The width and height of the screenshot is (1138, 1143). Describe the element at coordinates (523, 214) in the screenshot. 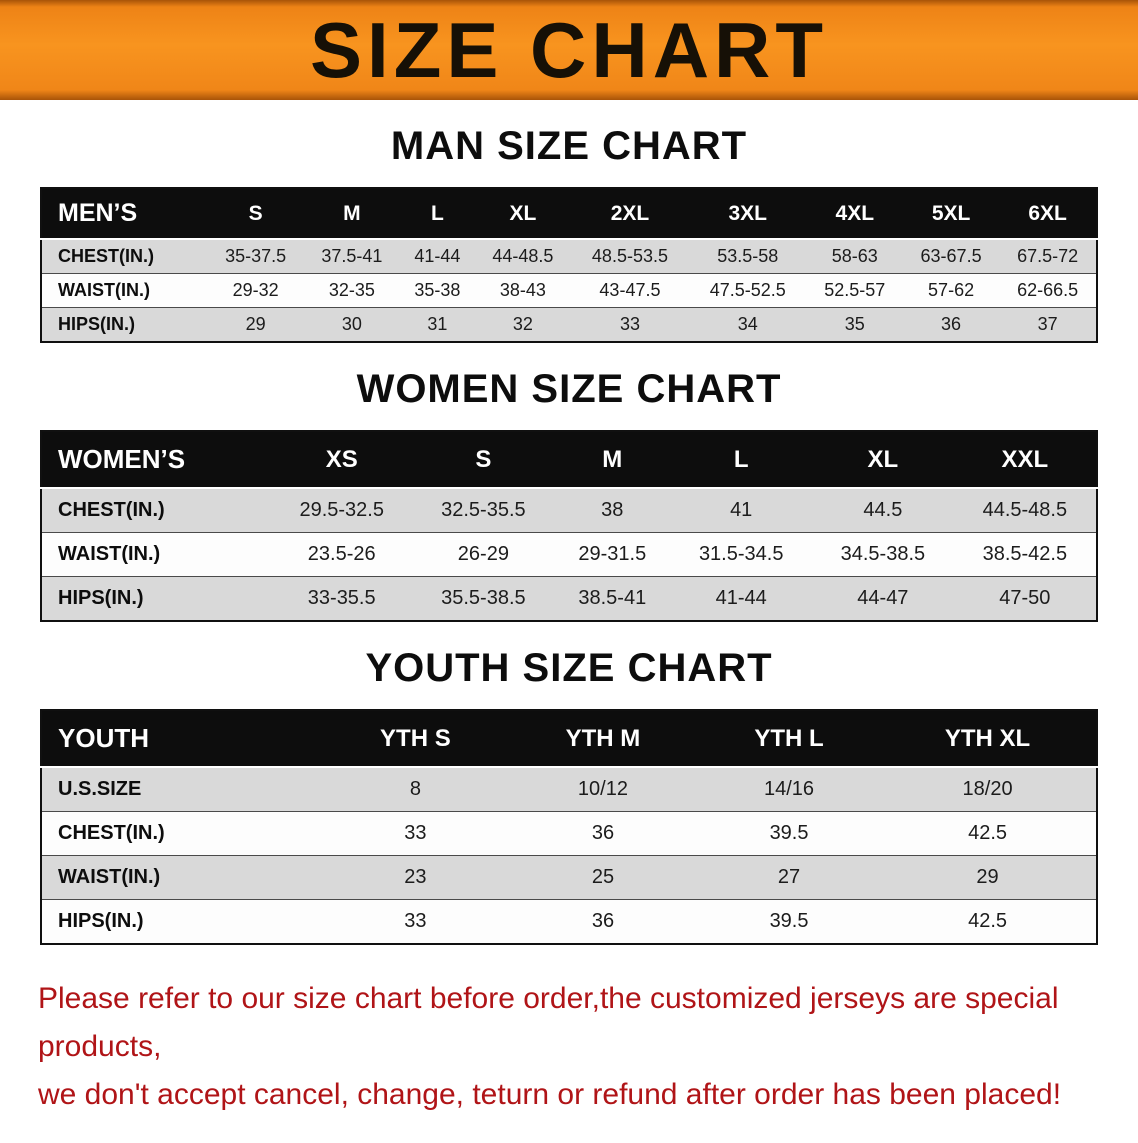

I see `column-header-cell: XL` at that location.